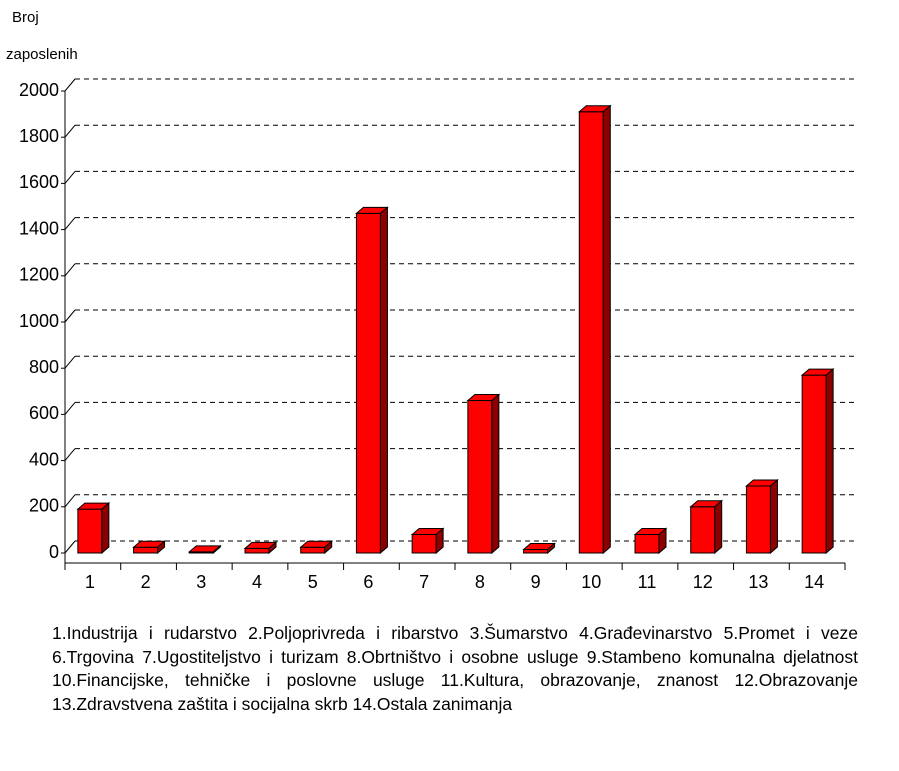  What do you see at coordinates (591, 582) in the screenshot?
I see `x-tick-label: 10` at bounding box center [591, 582].